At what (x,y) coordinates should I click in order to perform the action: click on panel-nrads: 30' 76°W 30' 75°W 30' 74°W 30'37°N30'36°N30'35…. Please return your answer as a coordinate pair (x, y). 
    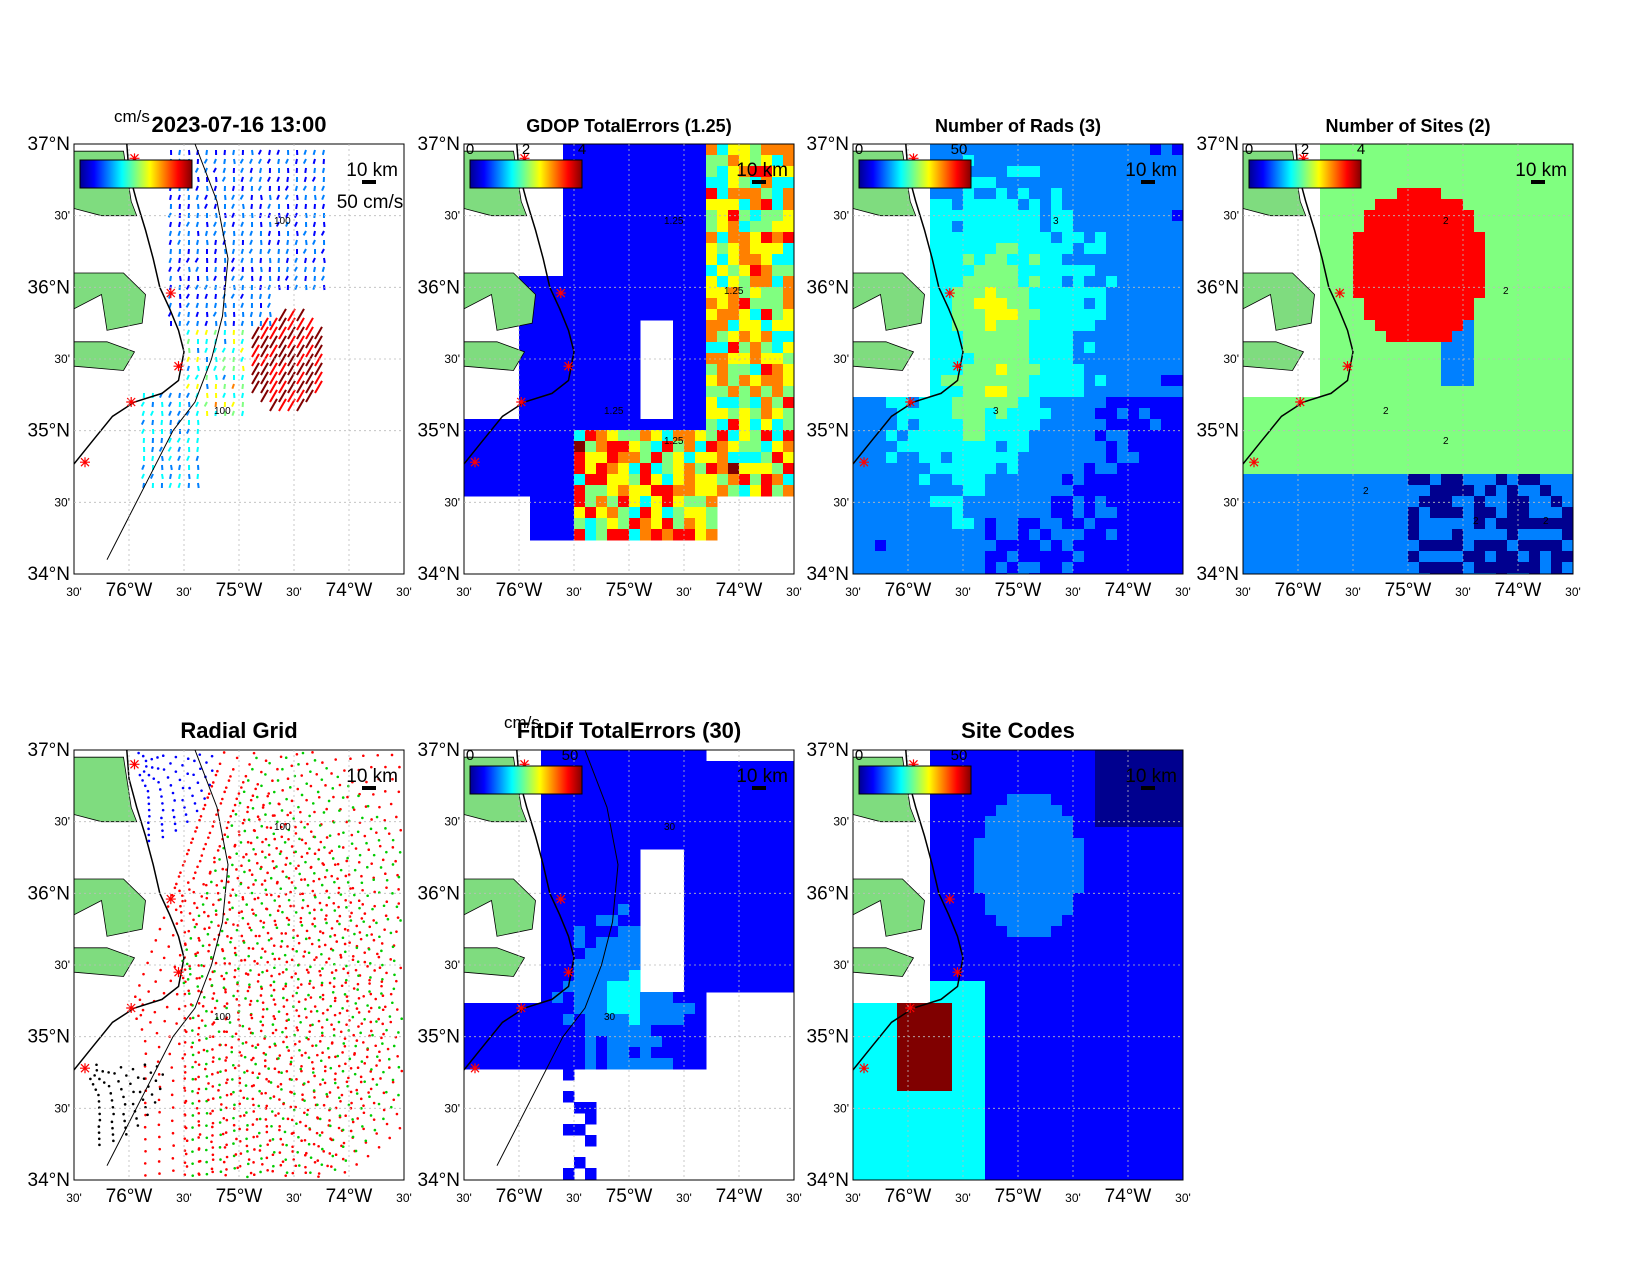
    Looking at the image, I should click on (999, 358).